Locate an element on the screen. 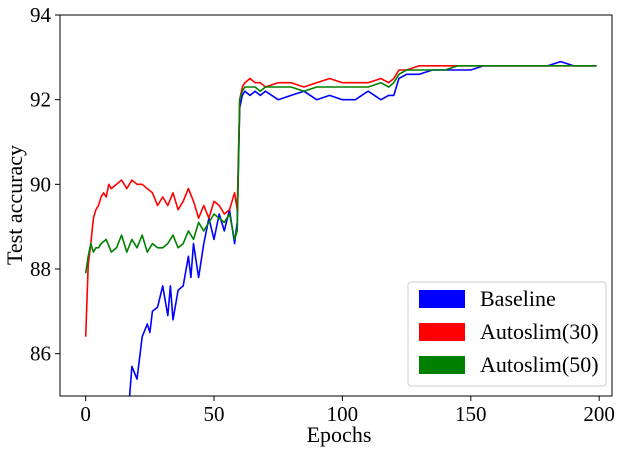 Image resolution: width=625 pixels, height=453 pixels. x-axis: 0 50 100 150 200 is located at coordinates (347, 411).